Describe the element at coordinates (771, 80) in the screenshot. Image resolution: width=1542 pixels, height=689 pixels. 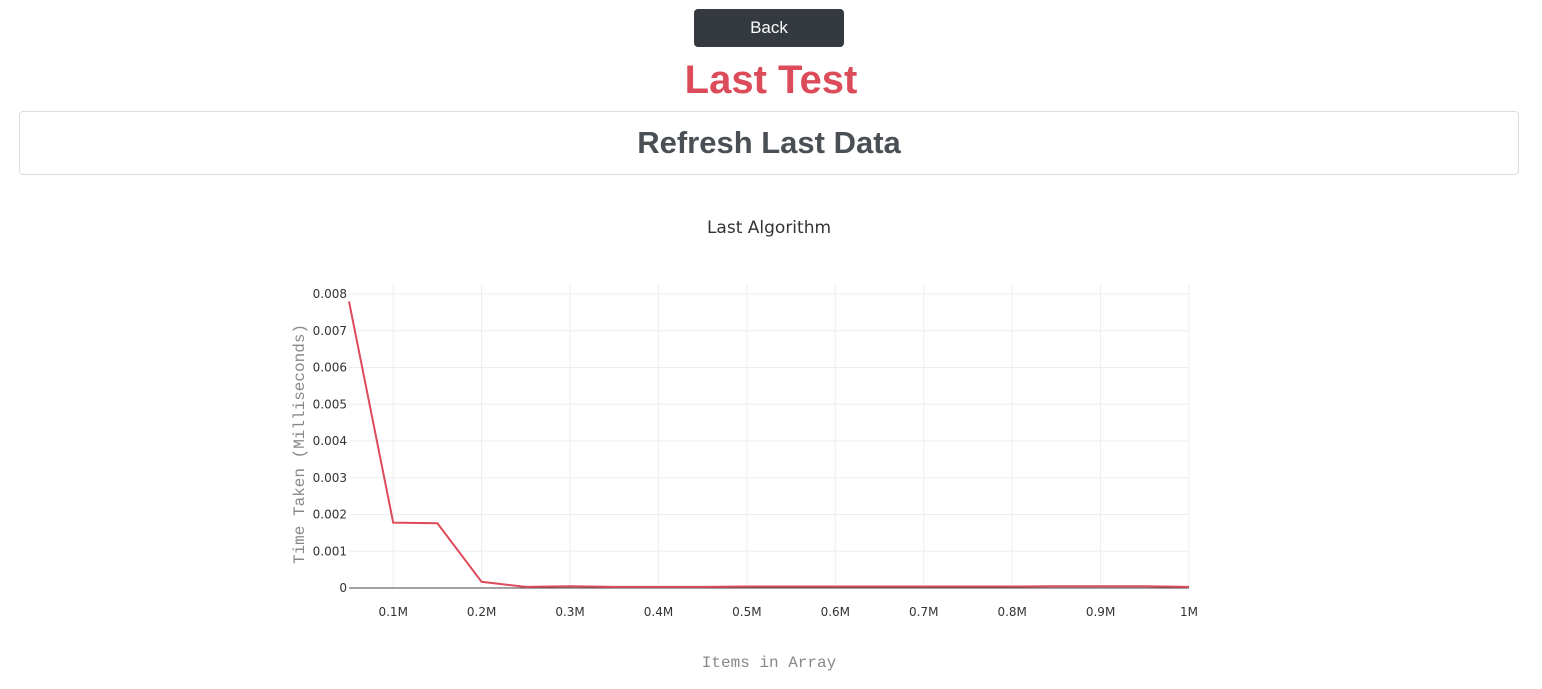
I see `page-title: Last Test` at that location.